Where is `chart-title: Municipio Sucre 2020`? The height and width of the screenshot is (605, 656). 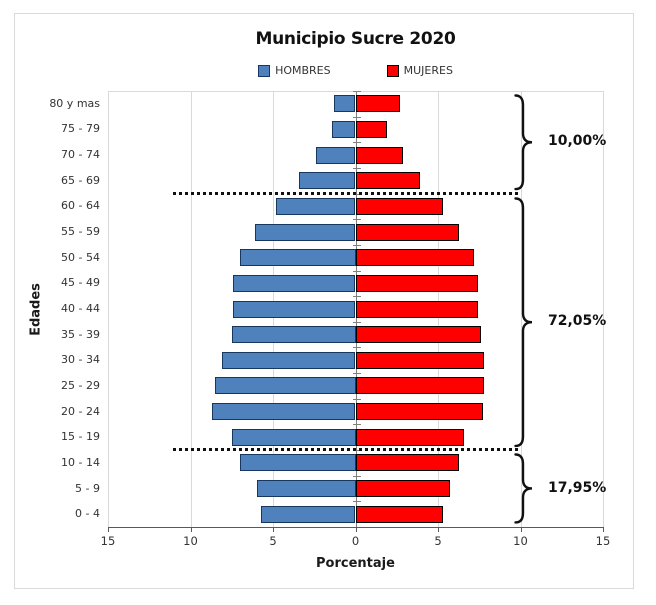 chart-title: Municipio Sucre 2020 is located at coordinates (355, 39).